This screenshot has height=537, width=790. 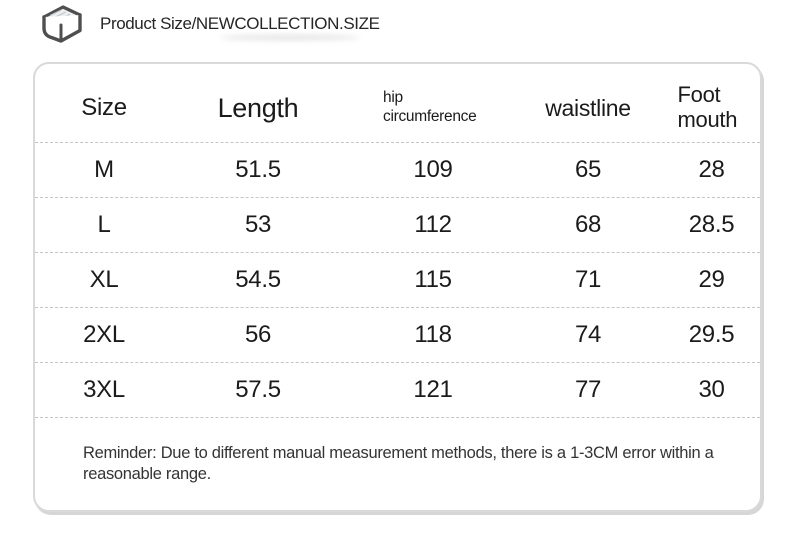 What do you see at coordinates (711, 334) in the screenshot?
I see `cell-foot-mouth: 29.5` at bounding box center [711, 334].